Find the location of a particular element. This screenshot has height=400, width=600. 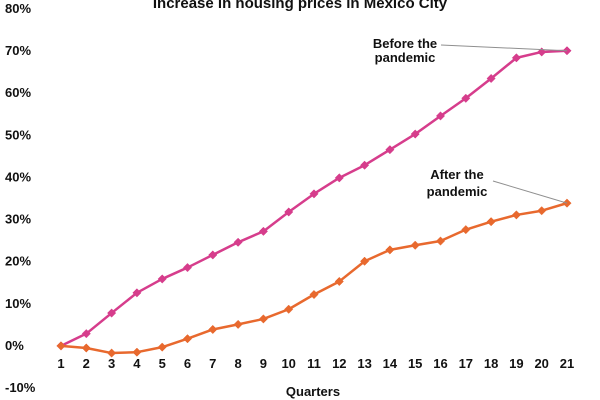

before-the-pandemic-annotation-line: pandemic is located at coordinates (405, 57).